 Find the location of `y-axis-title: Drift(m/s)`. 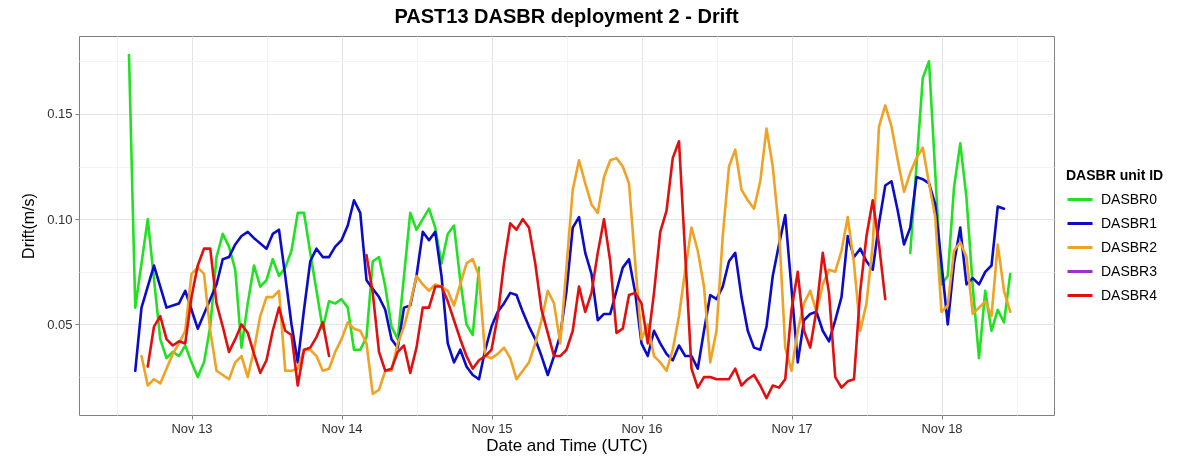

y-axis-title: Drift(m/s) is located at coordinates (29, 226).